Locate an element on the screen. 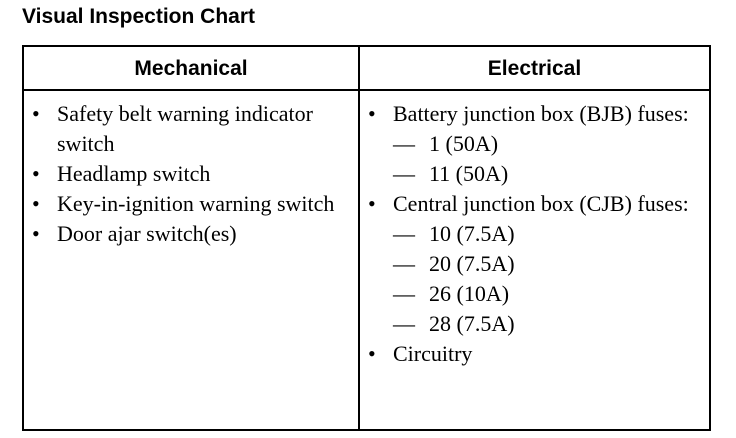 The height and width of the screenshot is (438, 736). item-text: Circuitry is located at coordinates (433, 353).